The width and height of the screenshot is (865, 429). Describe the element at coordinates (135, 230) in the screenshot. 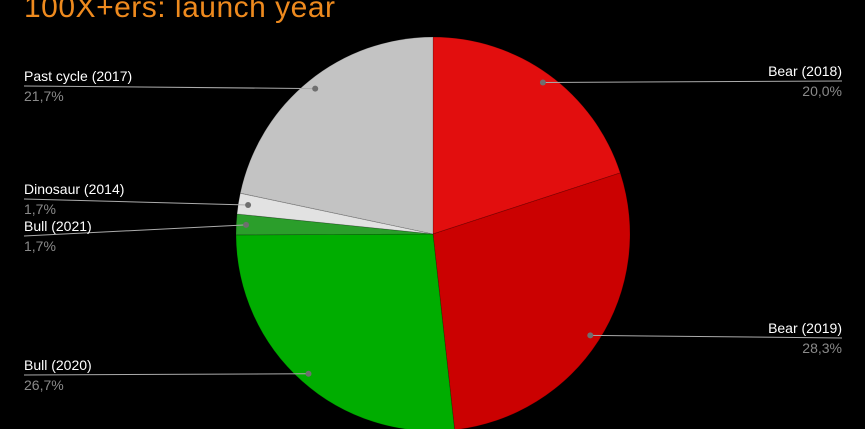

I see `leader-line-bull-2021` at that location.